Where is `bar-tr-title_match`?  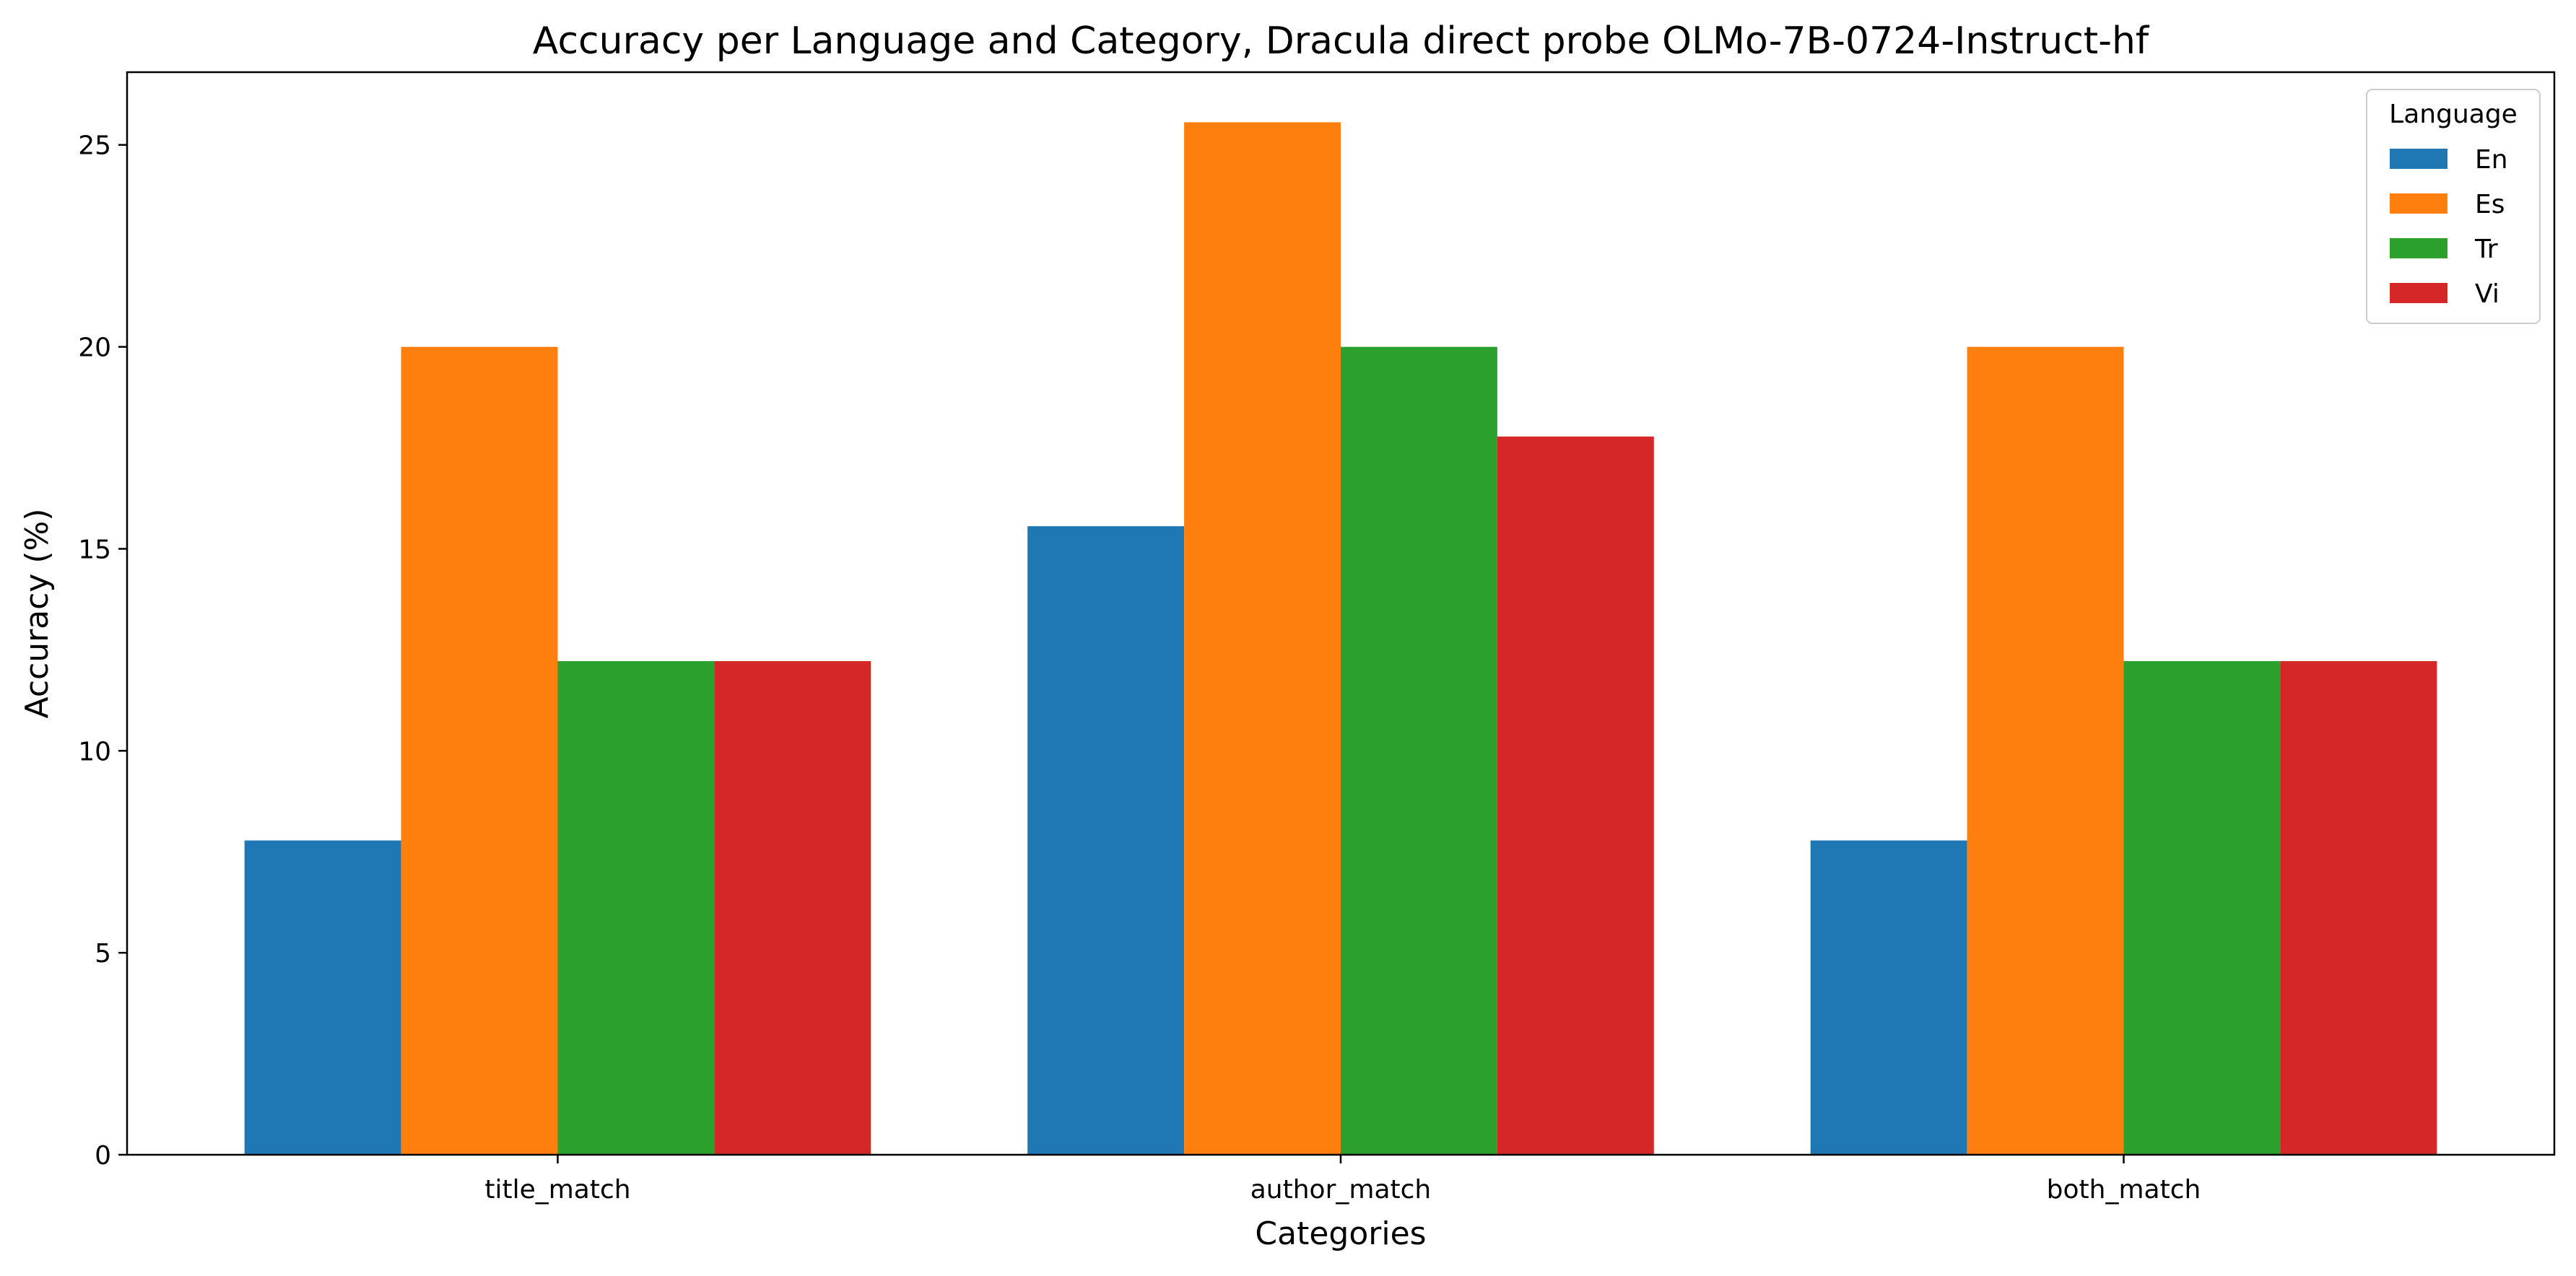 bar-tr-title_match is located at coordinates (636, 908).